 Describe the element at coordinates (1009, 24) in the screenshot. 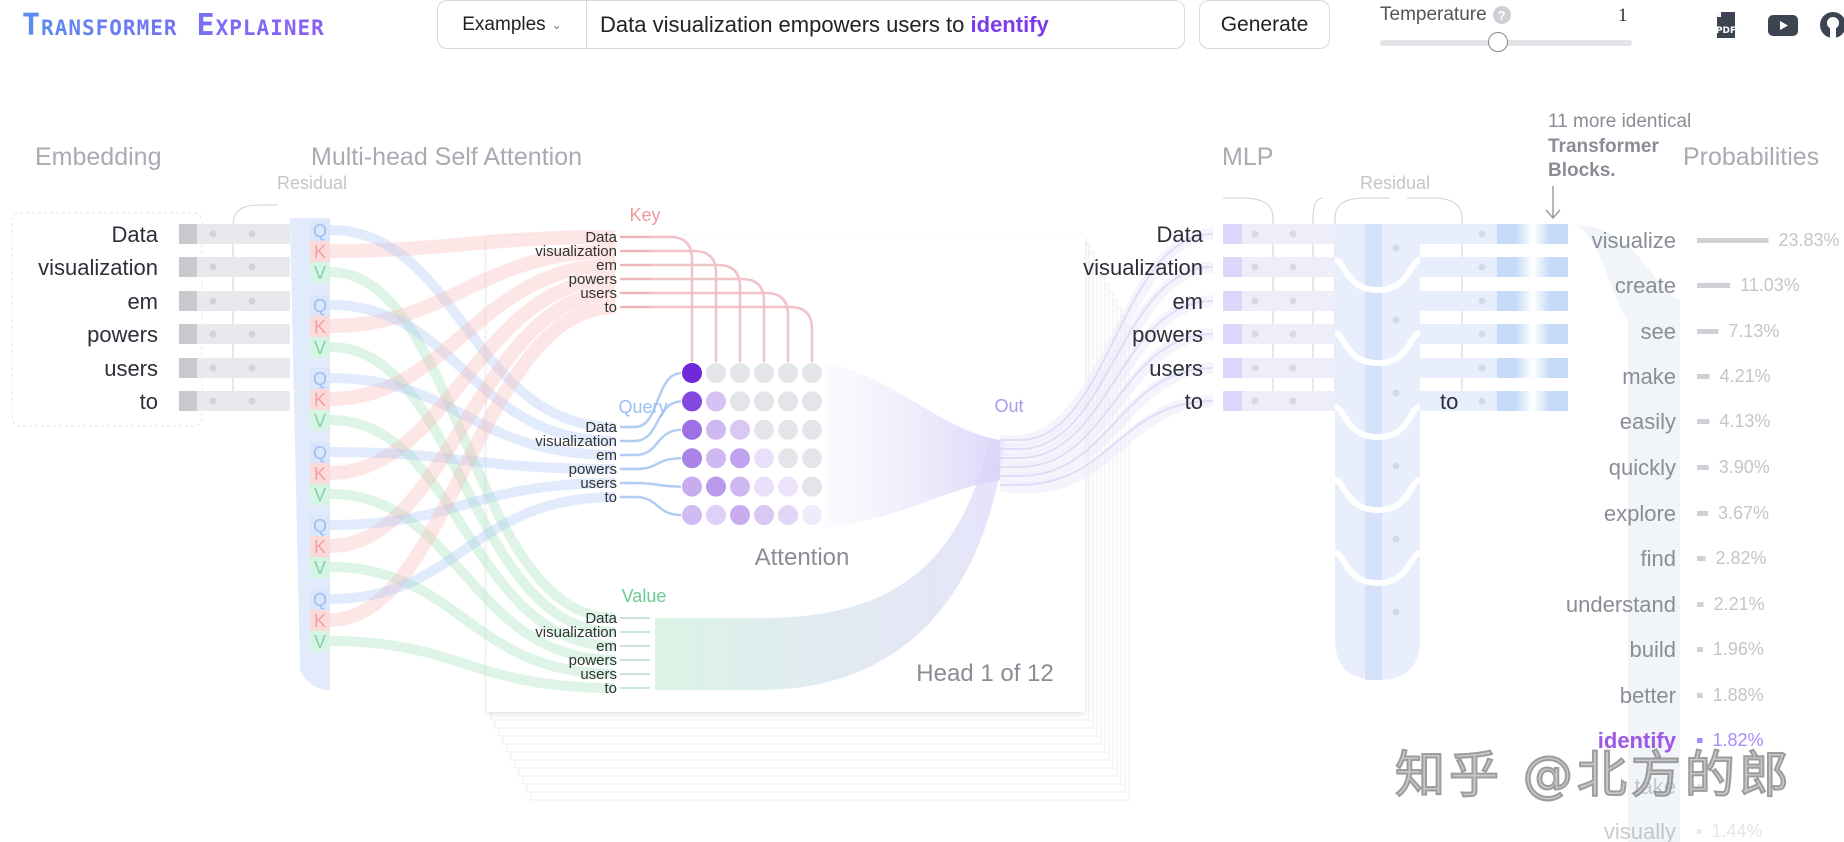

I see `prompt-highlight-token: identify` at that location.